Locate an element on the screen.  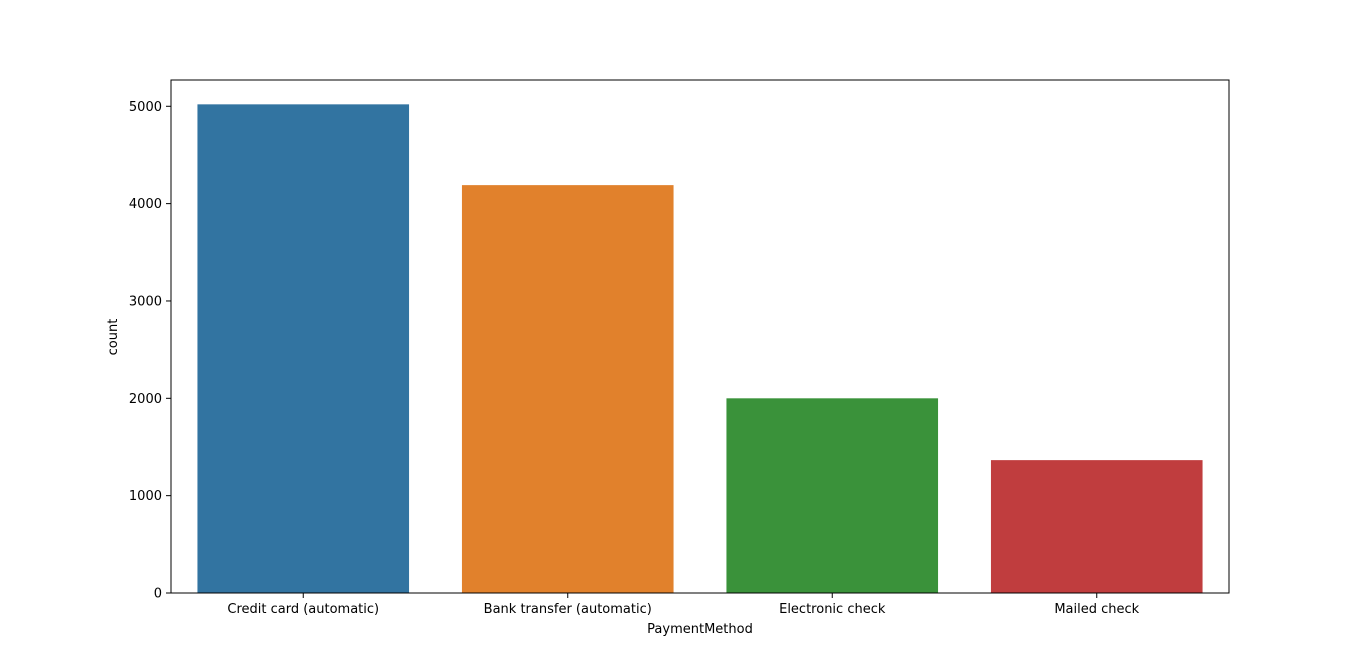
x-tick-label: Credit card (automatic) is located at coordinates (303, 609).